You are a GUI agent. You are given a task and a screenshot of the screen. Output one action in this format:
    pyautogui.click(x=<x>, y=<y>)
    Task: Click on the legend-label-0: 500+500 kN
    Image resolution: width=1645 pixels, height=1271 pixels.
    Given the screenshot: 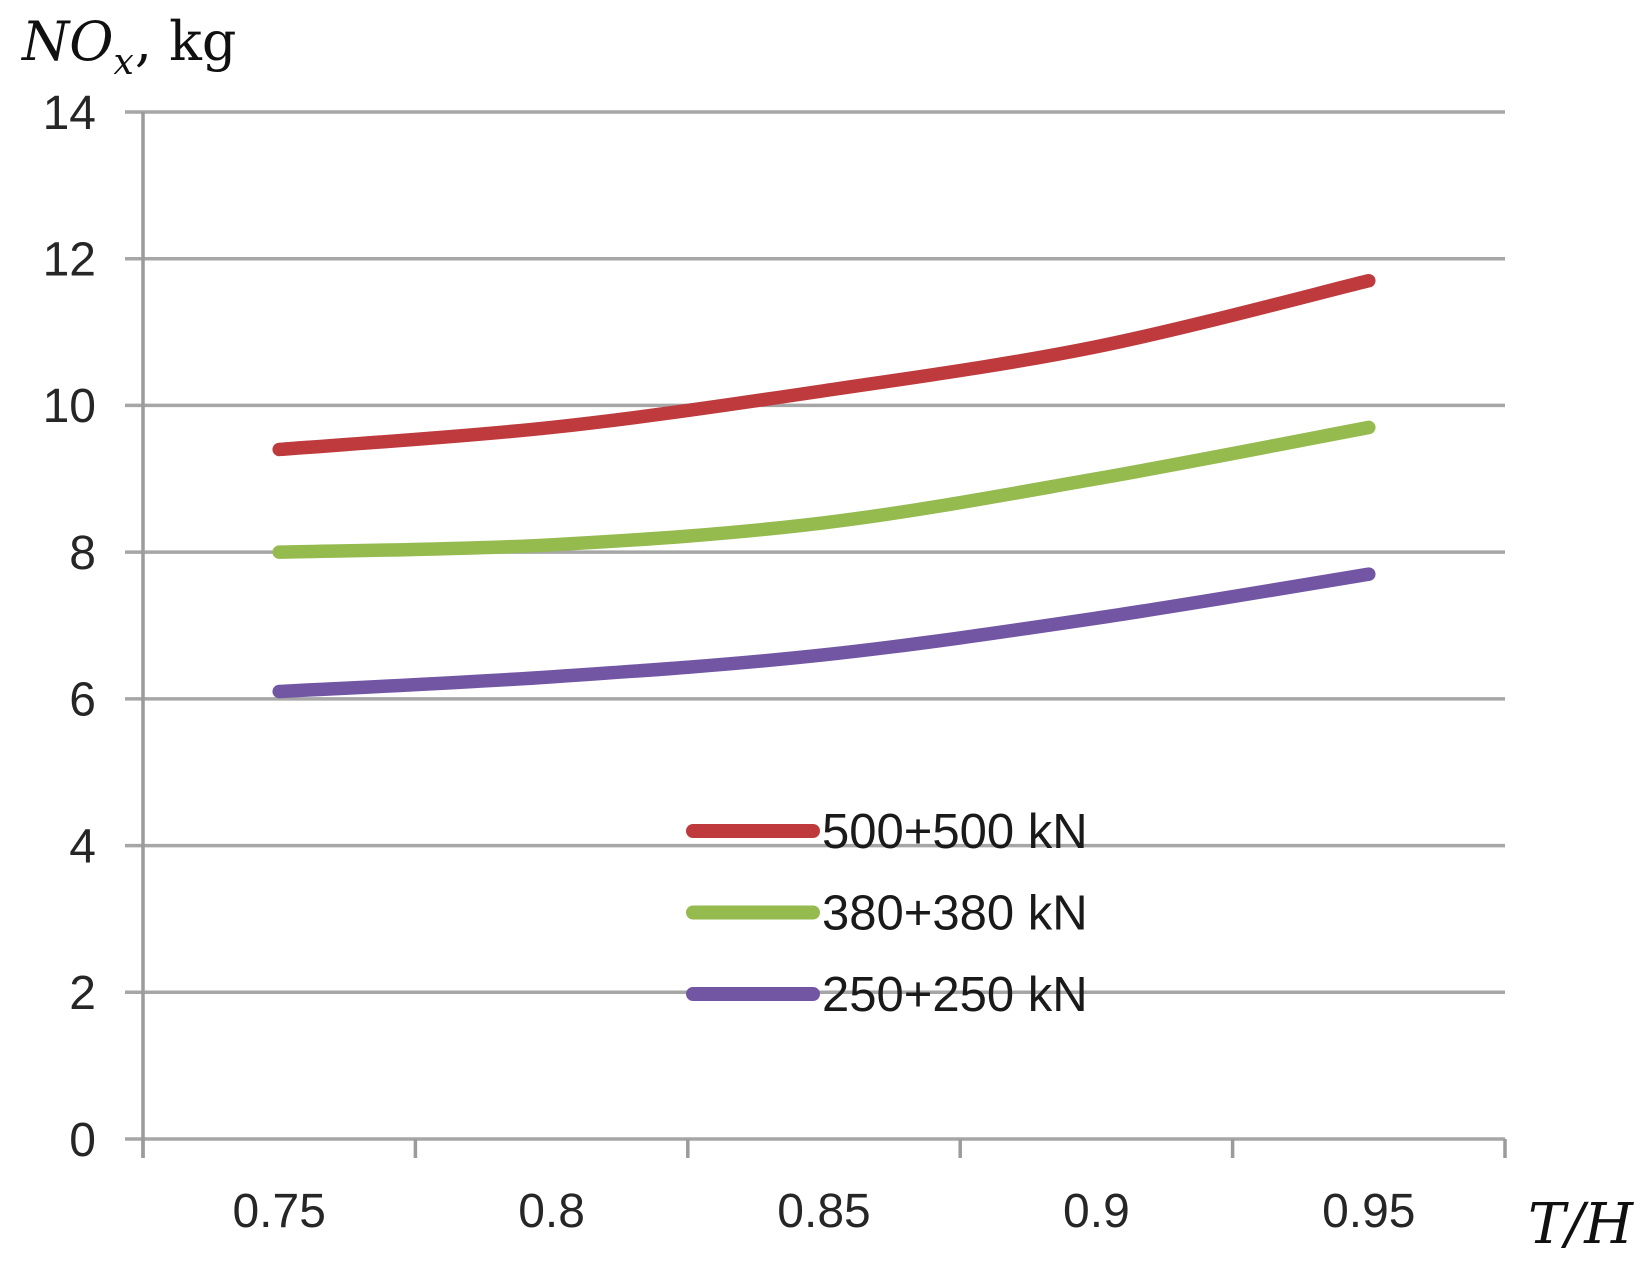 What is the action you would take?
    pyautogui.click(x=955, y=832)
    